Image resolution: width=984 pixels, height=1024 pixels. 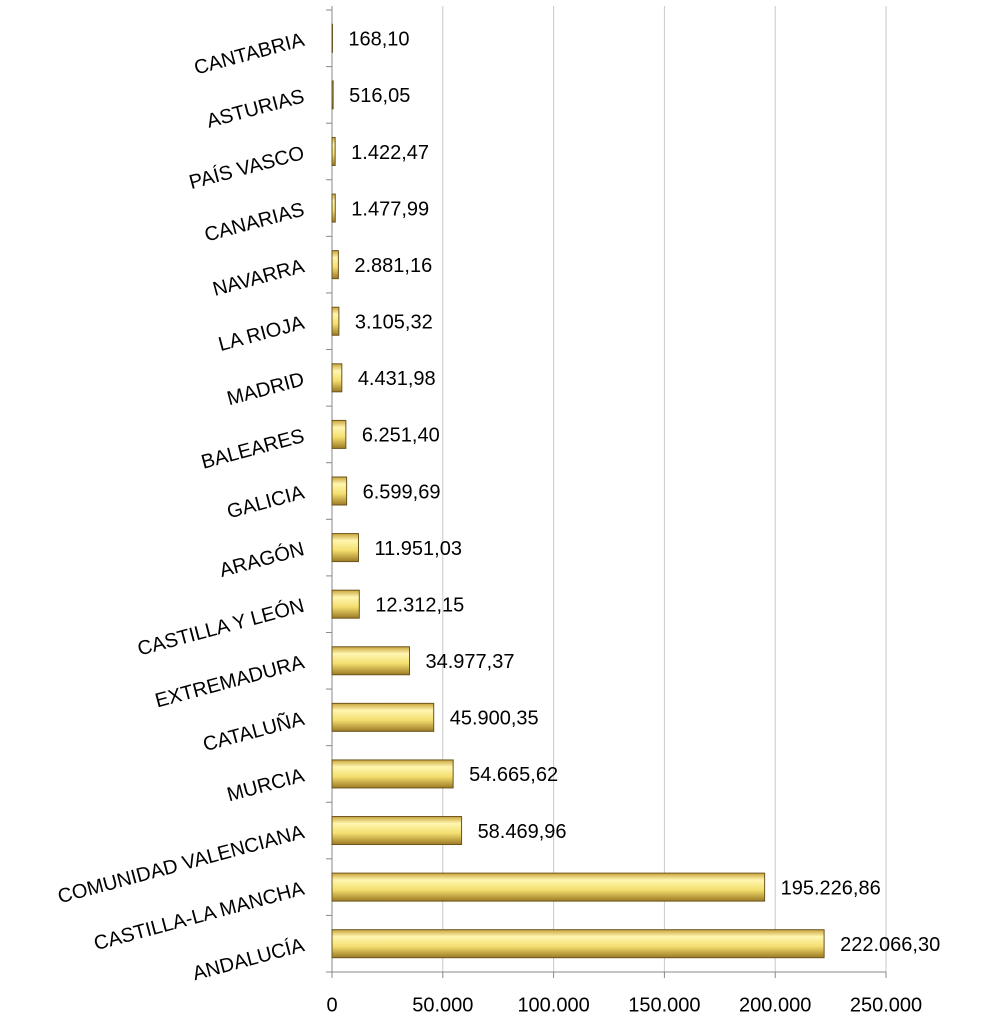 What do you see at coordinates (254, 223) in the screenshot?
I see `y-tick-label: CANARIAS` at bounding box center [254, 223].